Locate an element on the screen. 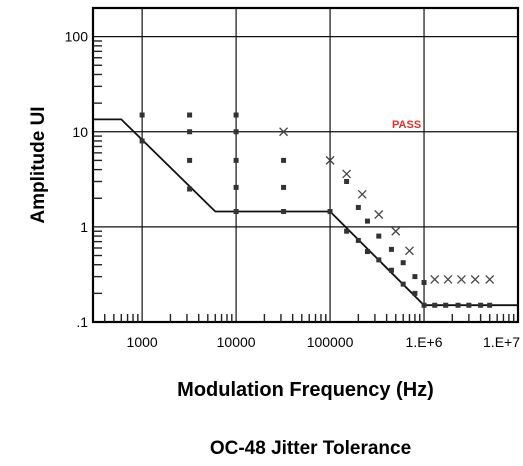 This screenshot has width=523, height=466. x-tick-label: 1.E+6 is located at coordinates (424, 342).